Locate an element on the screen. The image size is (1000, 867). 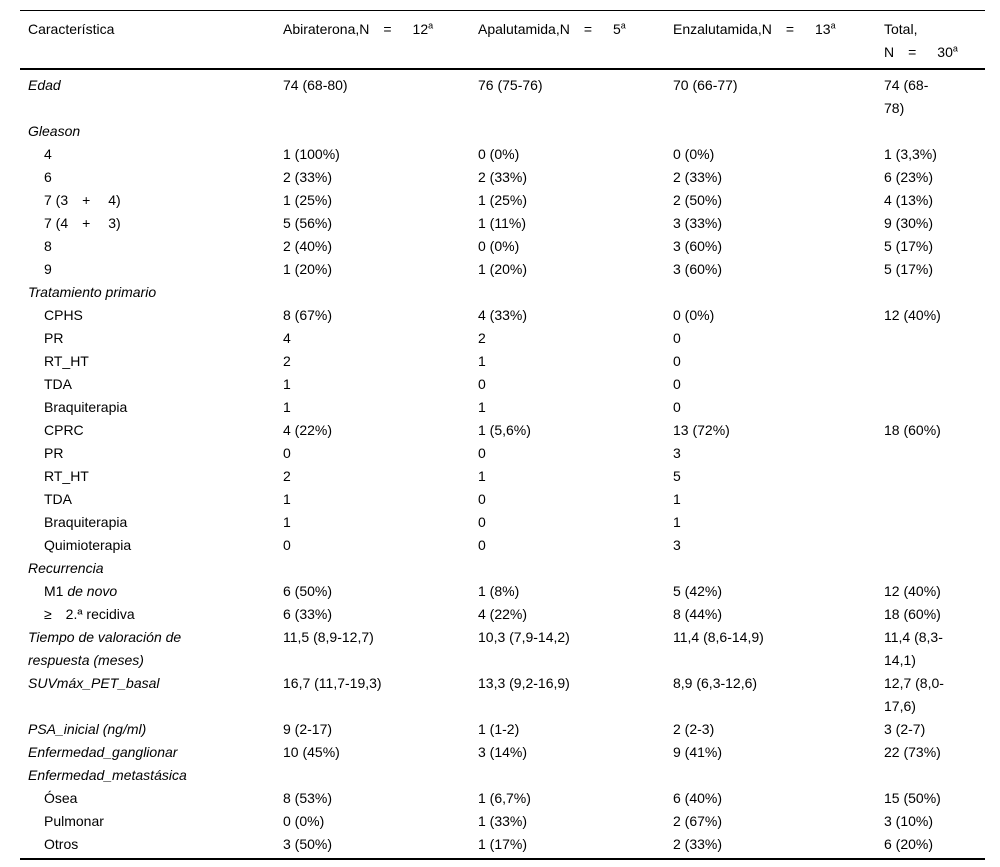
table-row: 4 1 (100%) 0 (0%) 0 (0%) 1 (3,3%) is located at coordinates (502, 154).